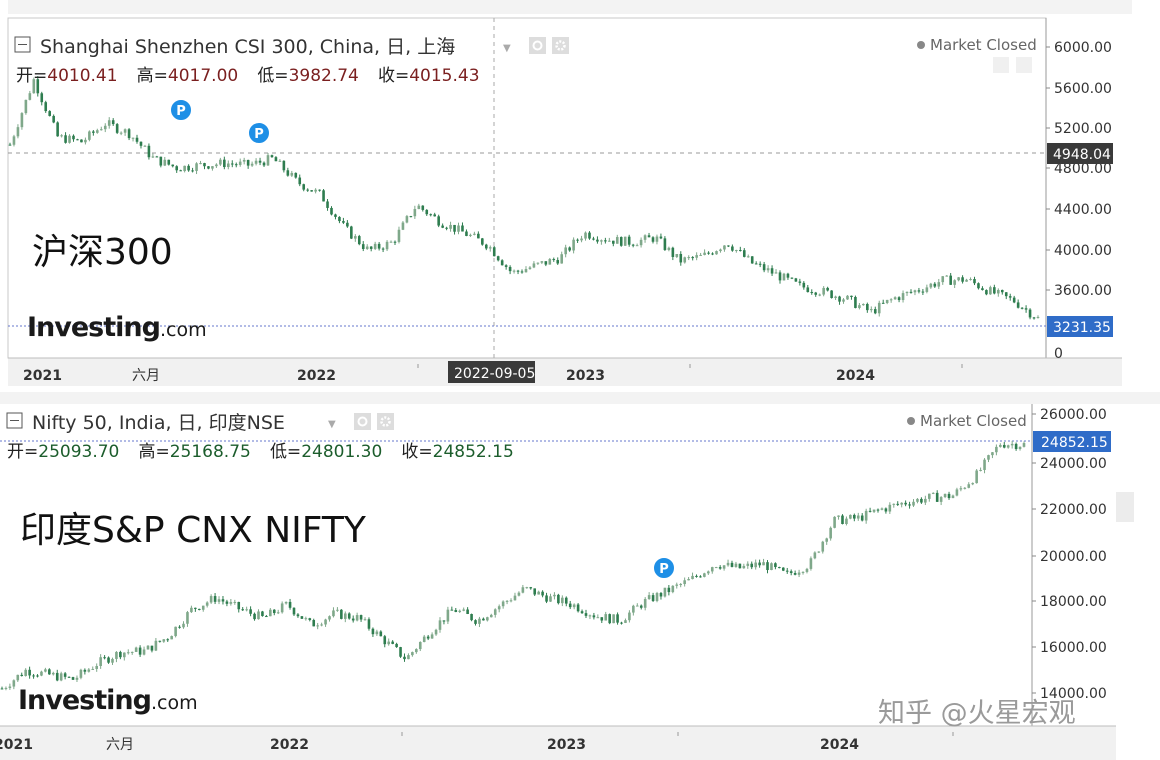 Image resolution: width=1160 pixels, height=760 pixels. I want to click on csi300-x-ticks: 2021 六月 2022 2023 2024, so click(493, 374).